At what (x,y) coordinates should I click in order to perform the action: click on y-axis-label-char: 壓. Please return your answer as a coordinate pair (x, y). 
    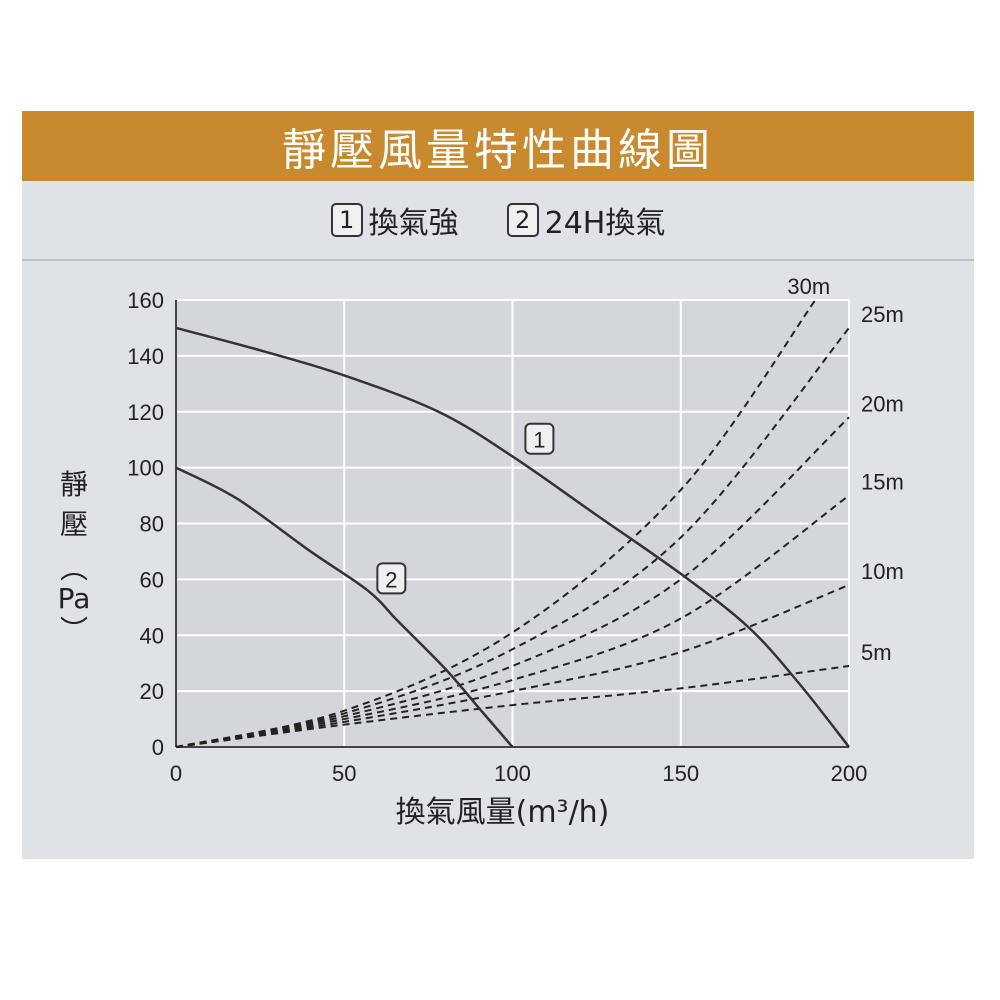
    Looking at the image, I should click on (74, 524).